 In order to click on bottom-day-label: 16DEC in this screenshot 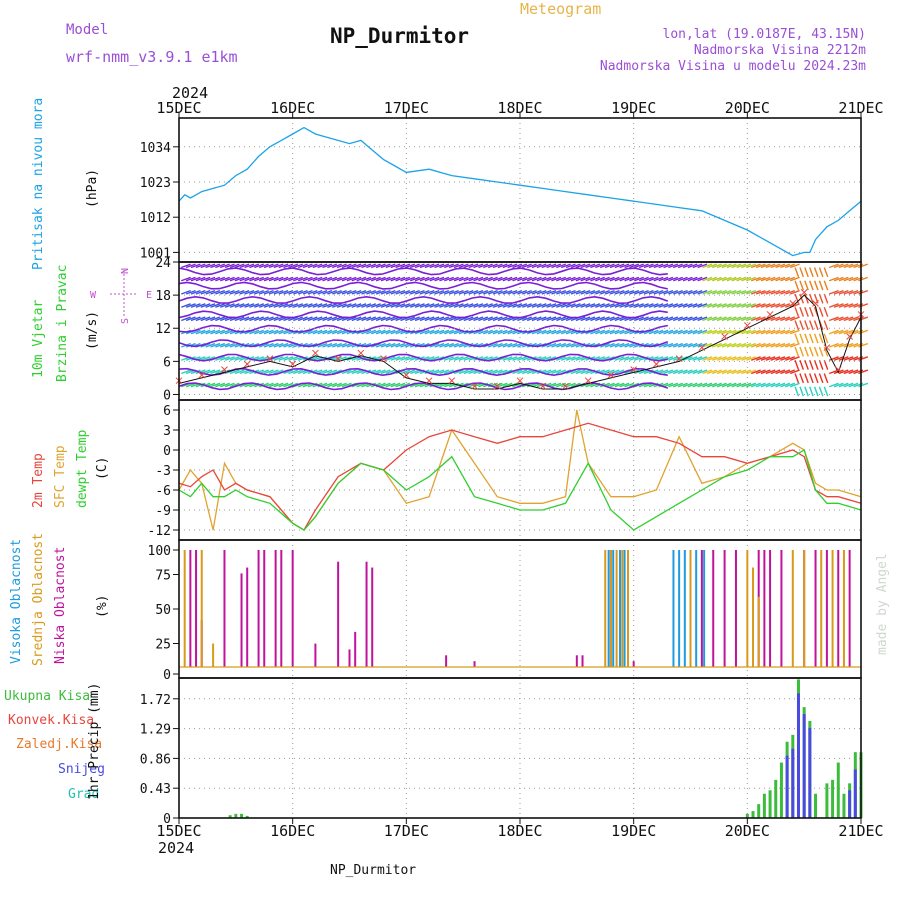, I will do `click(292, 831)`.